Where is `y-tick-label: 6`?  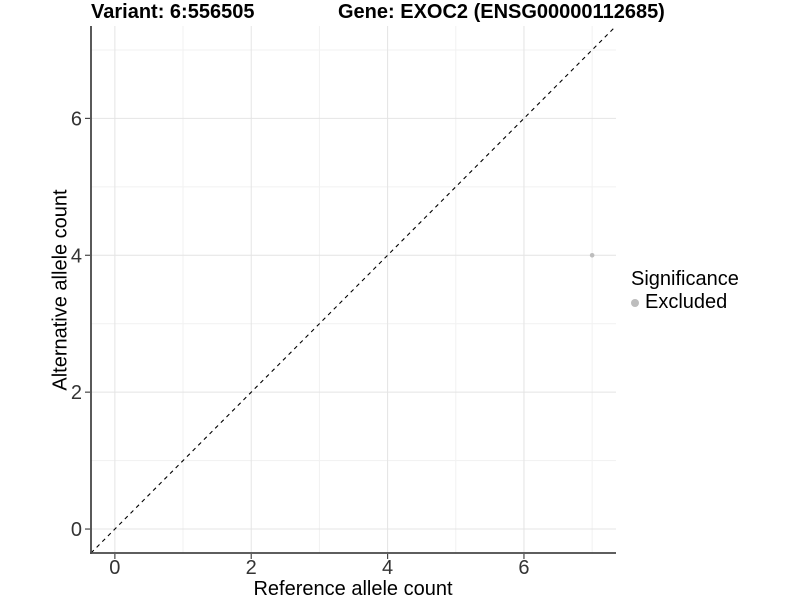
y-tick-label: 6 is located at coordinates (76, 119).